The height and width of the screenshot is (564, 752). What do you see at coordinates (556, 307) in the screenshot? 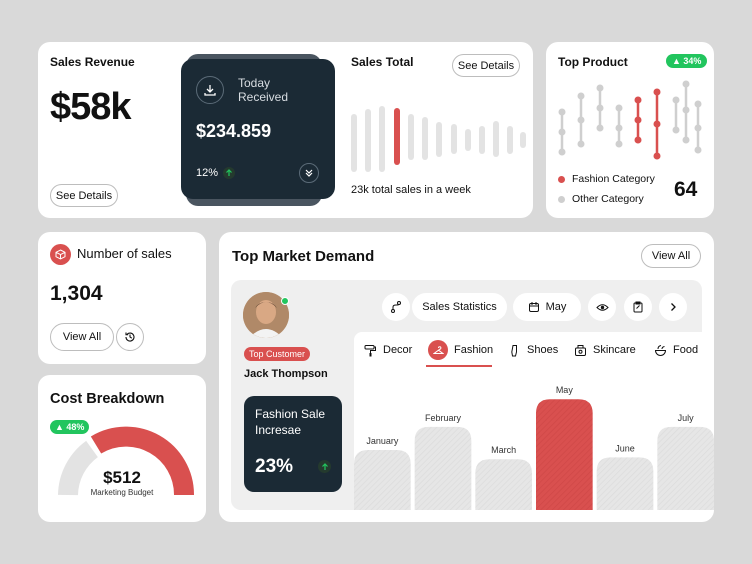
I see `month-label: May` at bounding box center [556, 307].